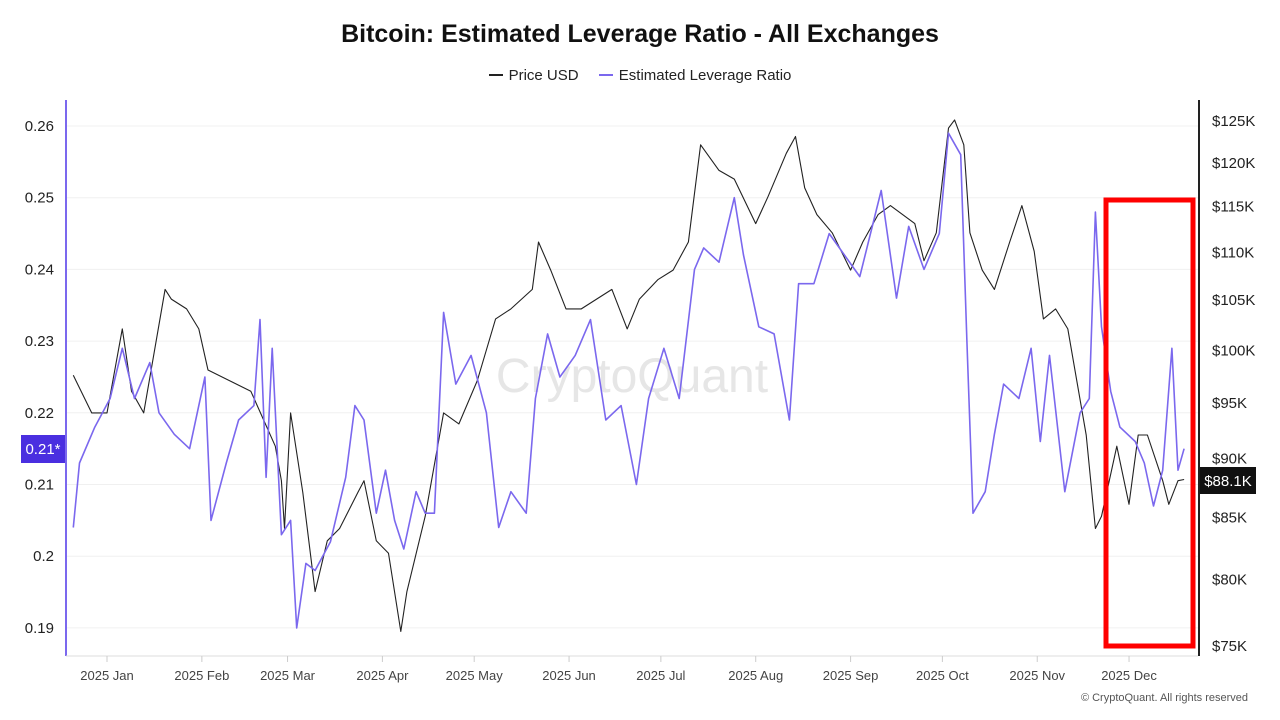 This screenshot has height=720, width=1280. Describe the element at coordinates (201, 675) in the screenshot. I see `x-tick-label: 2025 Feb` at that location.